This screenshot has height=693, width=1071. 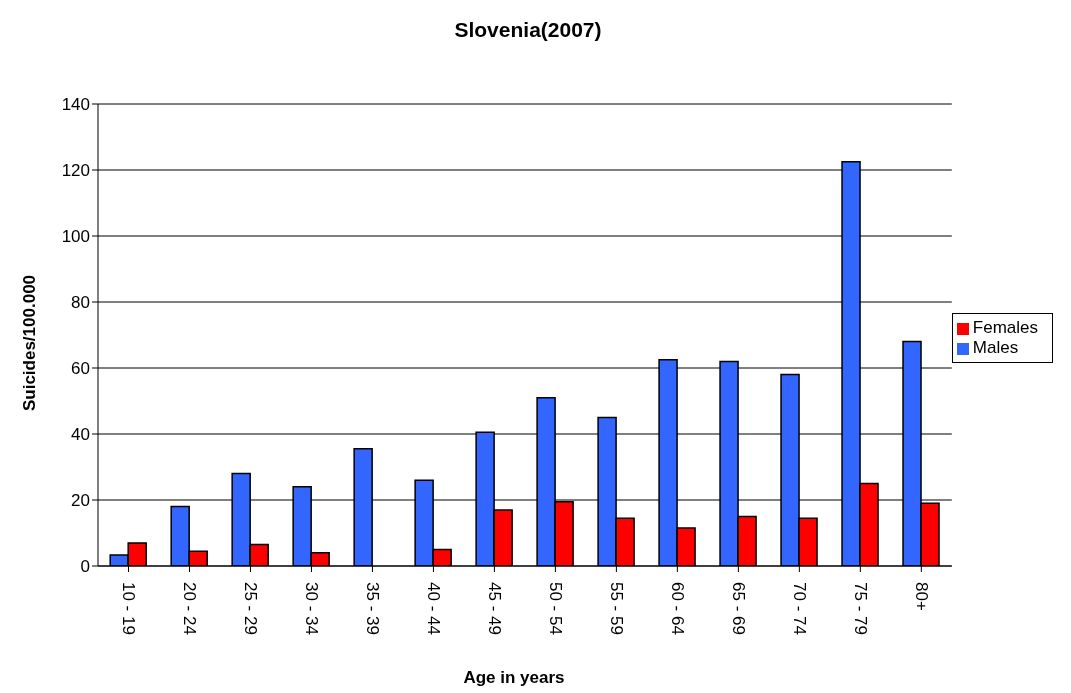 What do you see at coordinates (80, 435) in the screenshot?
I see `y-tick-label: 40` at bounding box center [80, 435].